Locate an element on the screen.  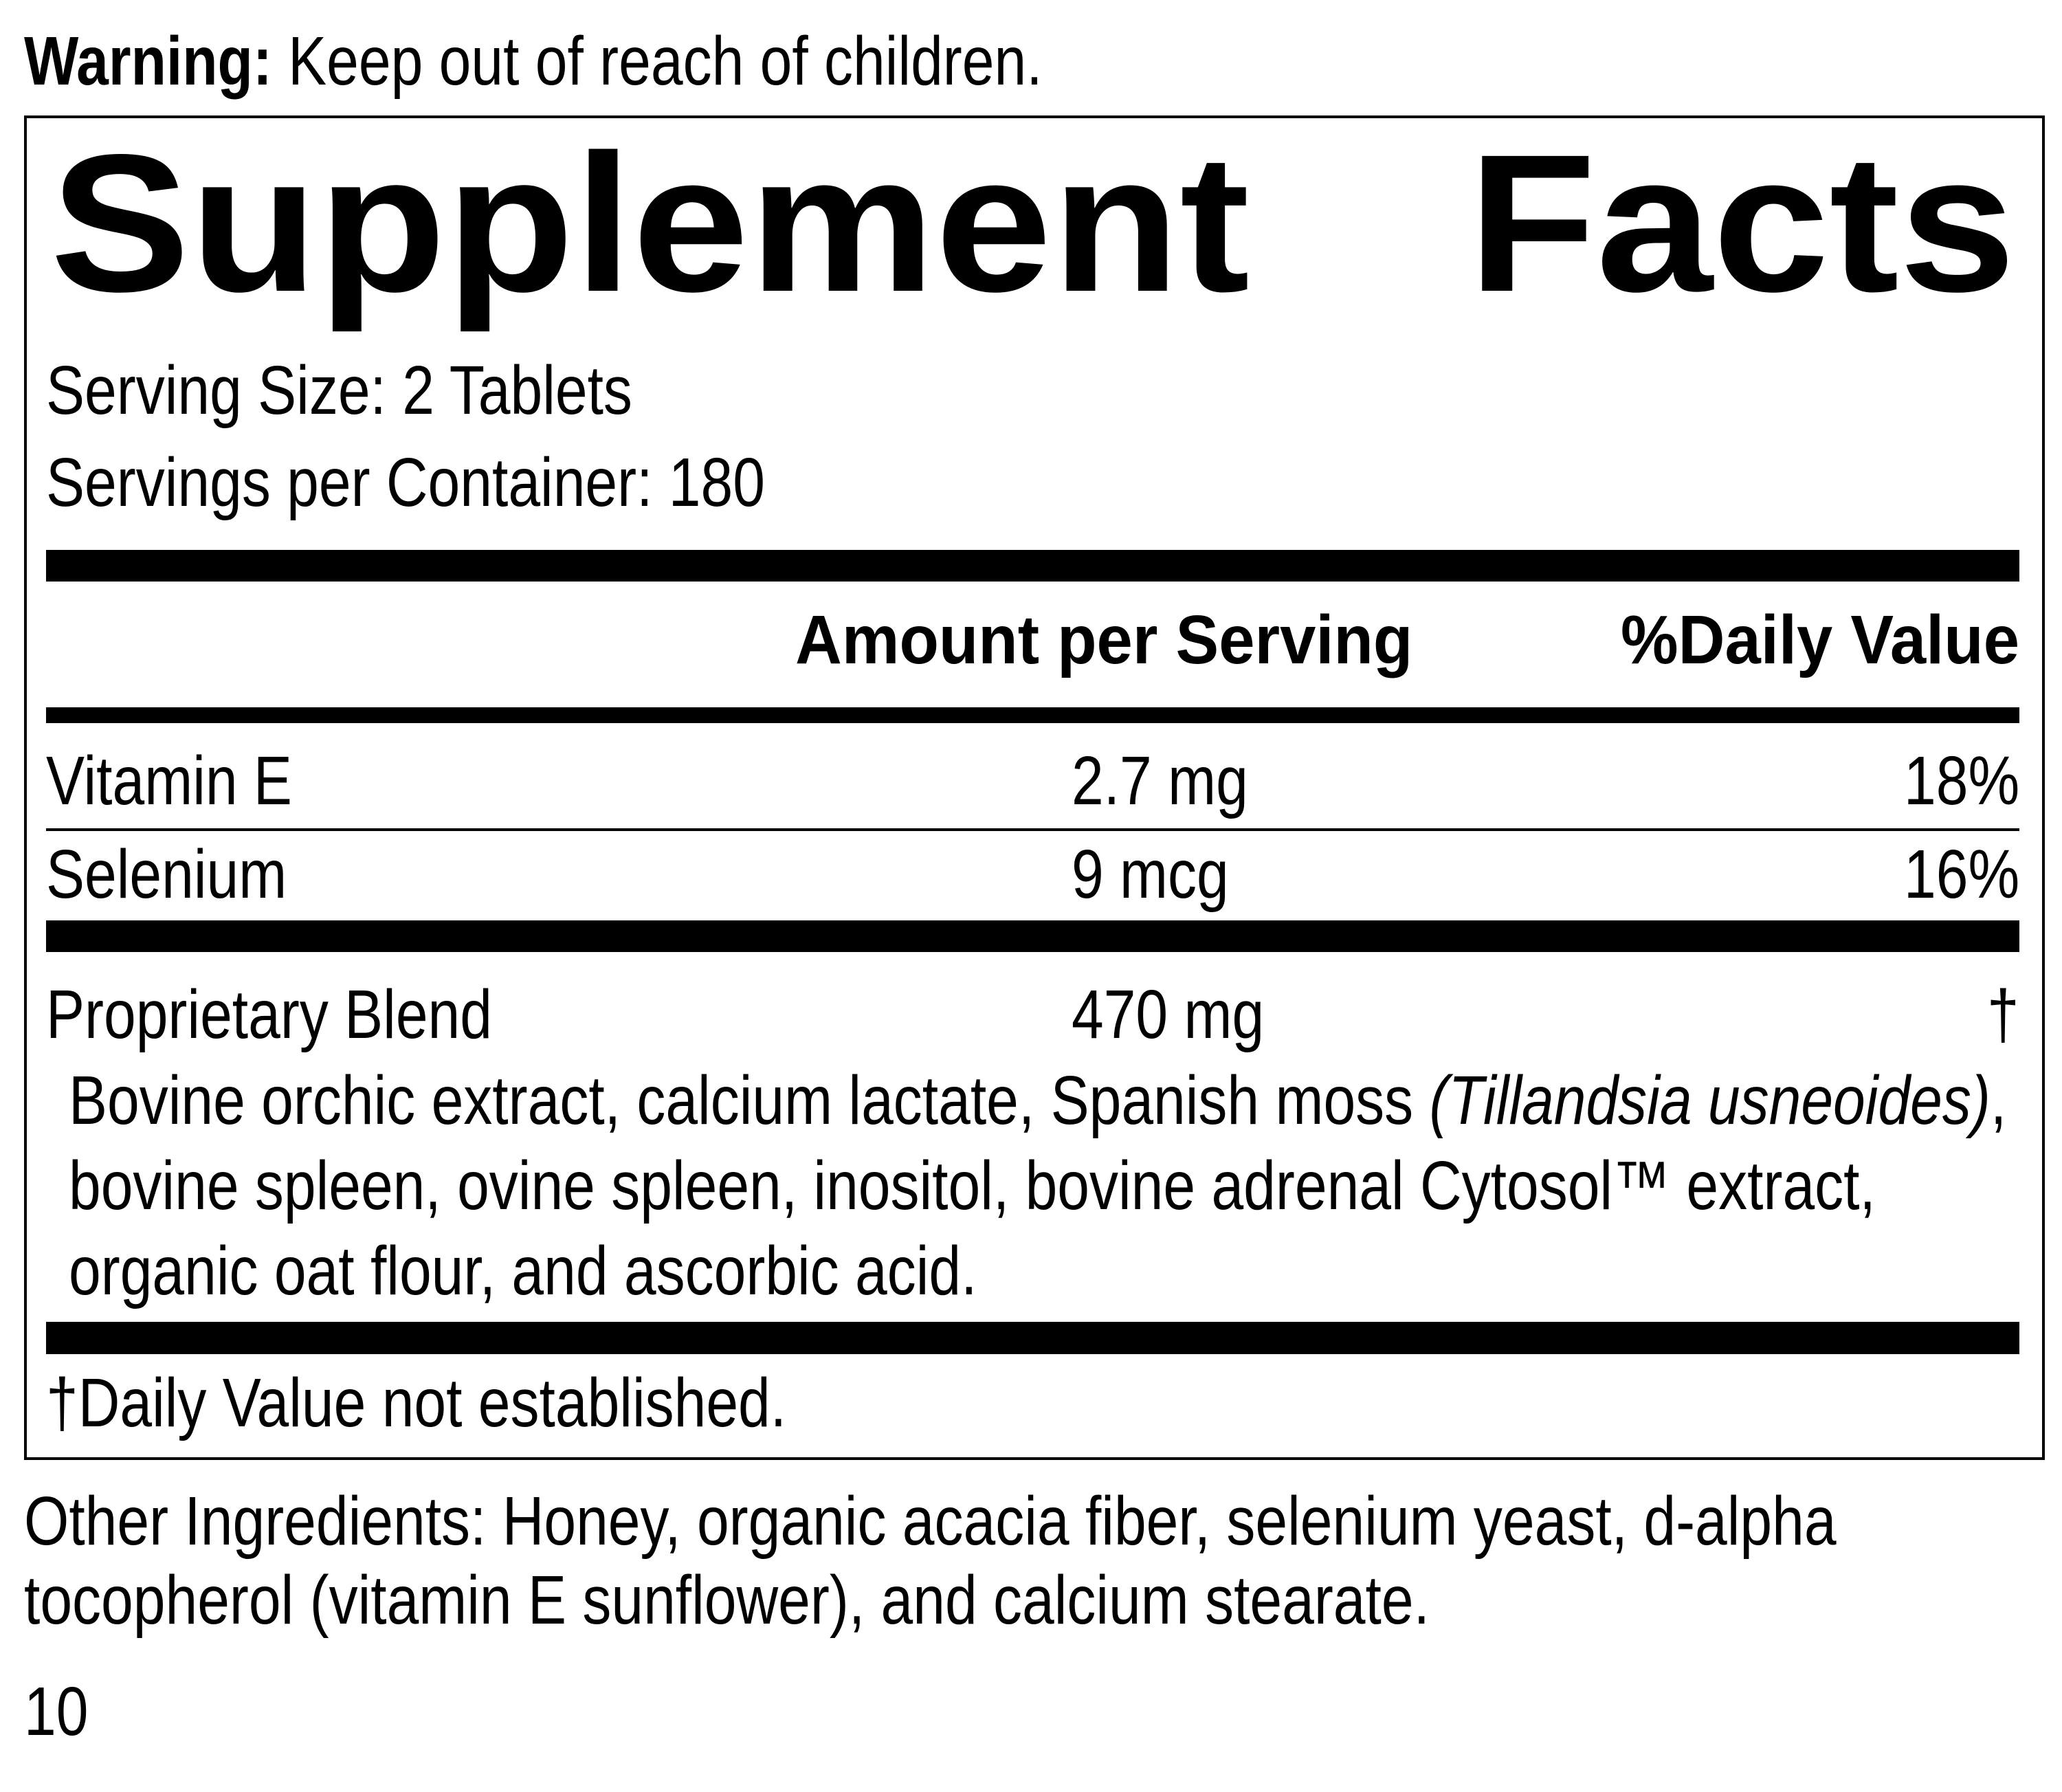
page-number: 10 is located at coordinates (56, 1711).